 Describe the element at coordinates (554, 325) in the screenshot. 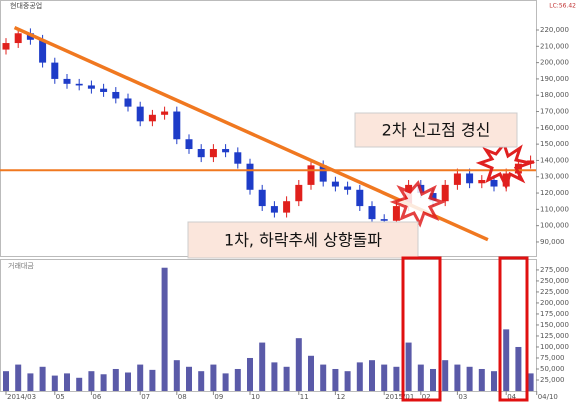

I see `y2-tick-label: 150,000` at that location.